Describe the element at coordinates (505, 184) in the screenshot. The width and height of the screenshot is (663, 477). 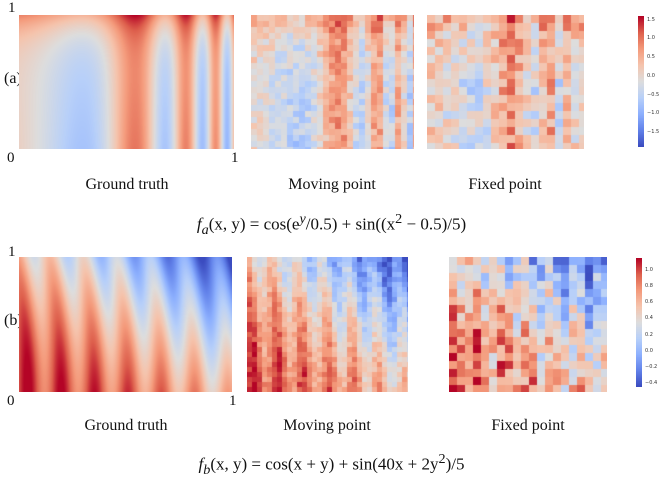
I see `title-a-fixed-point: Fixed point` at that location.